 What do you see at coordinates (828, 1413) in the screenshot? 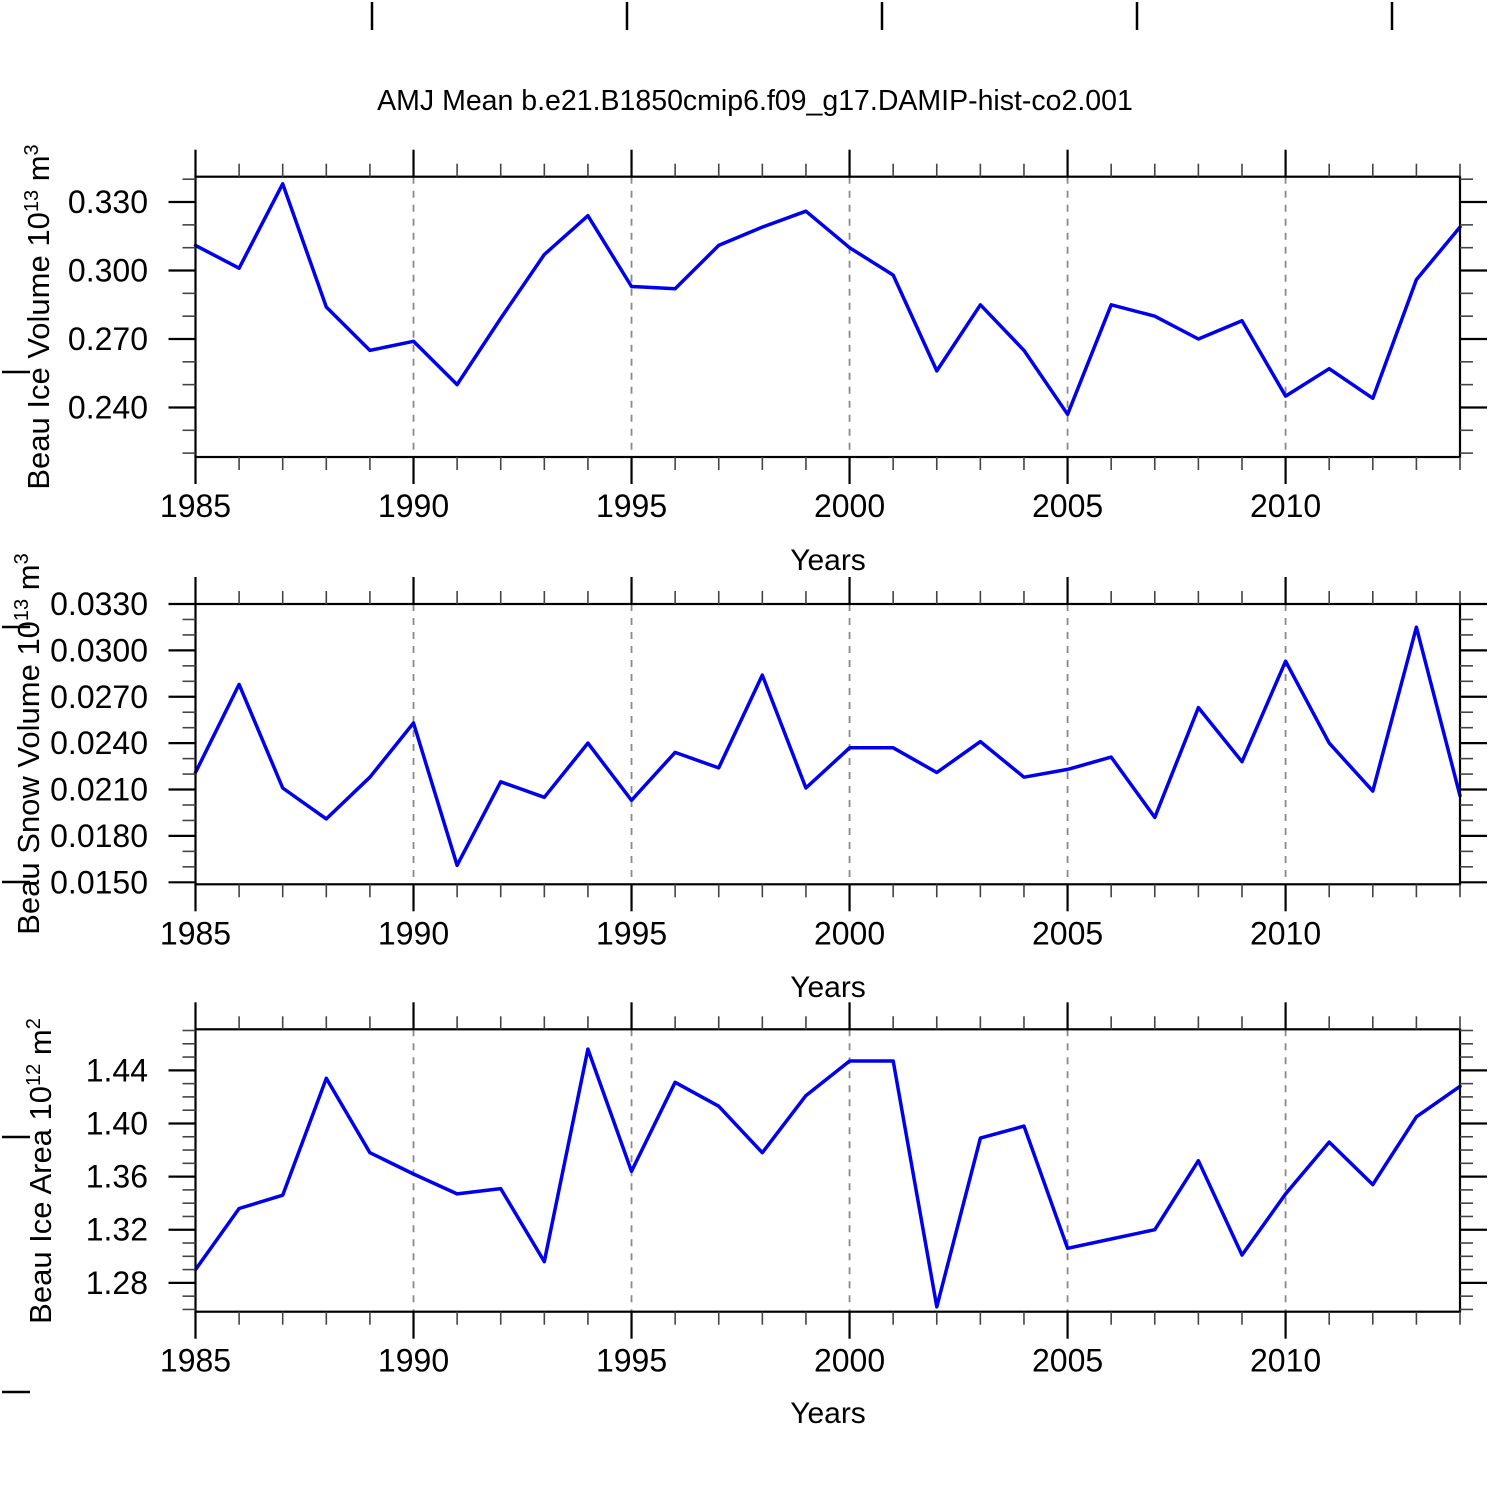
I see `x-axis-title-years-panel3: Years` at bounding box center [828, 1413].